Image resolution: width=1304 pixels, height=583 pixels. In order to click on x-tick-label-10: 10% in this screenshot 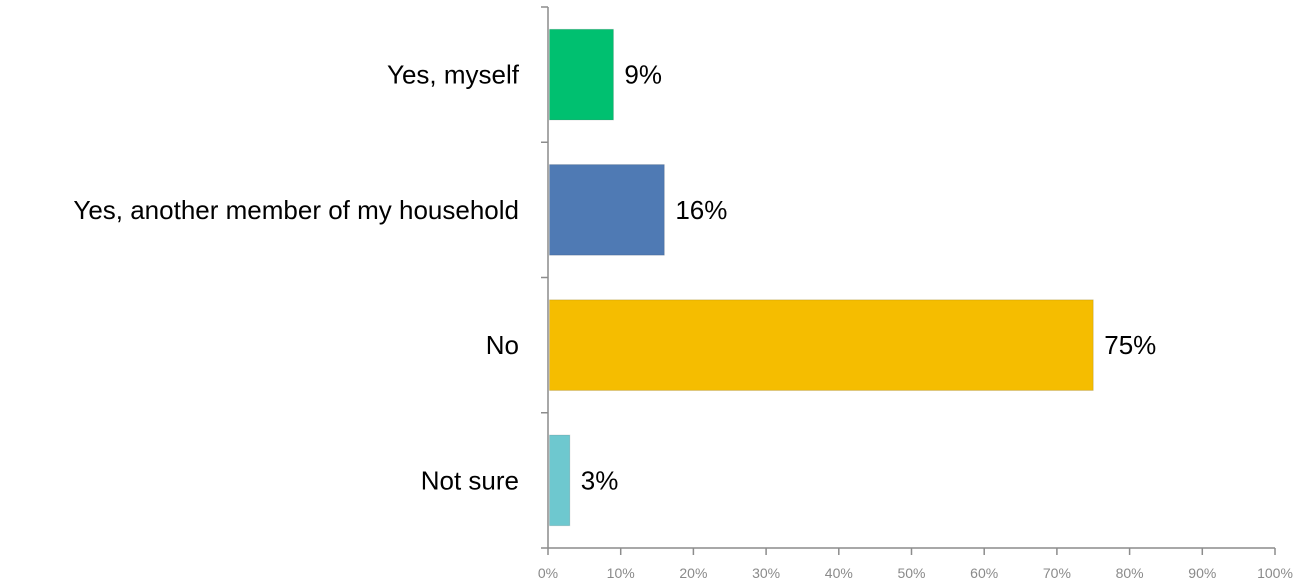, I will do `click(621, 573)`.